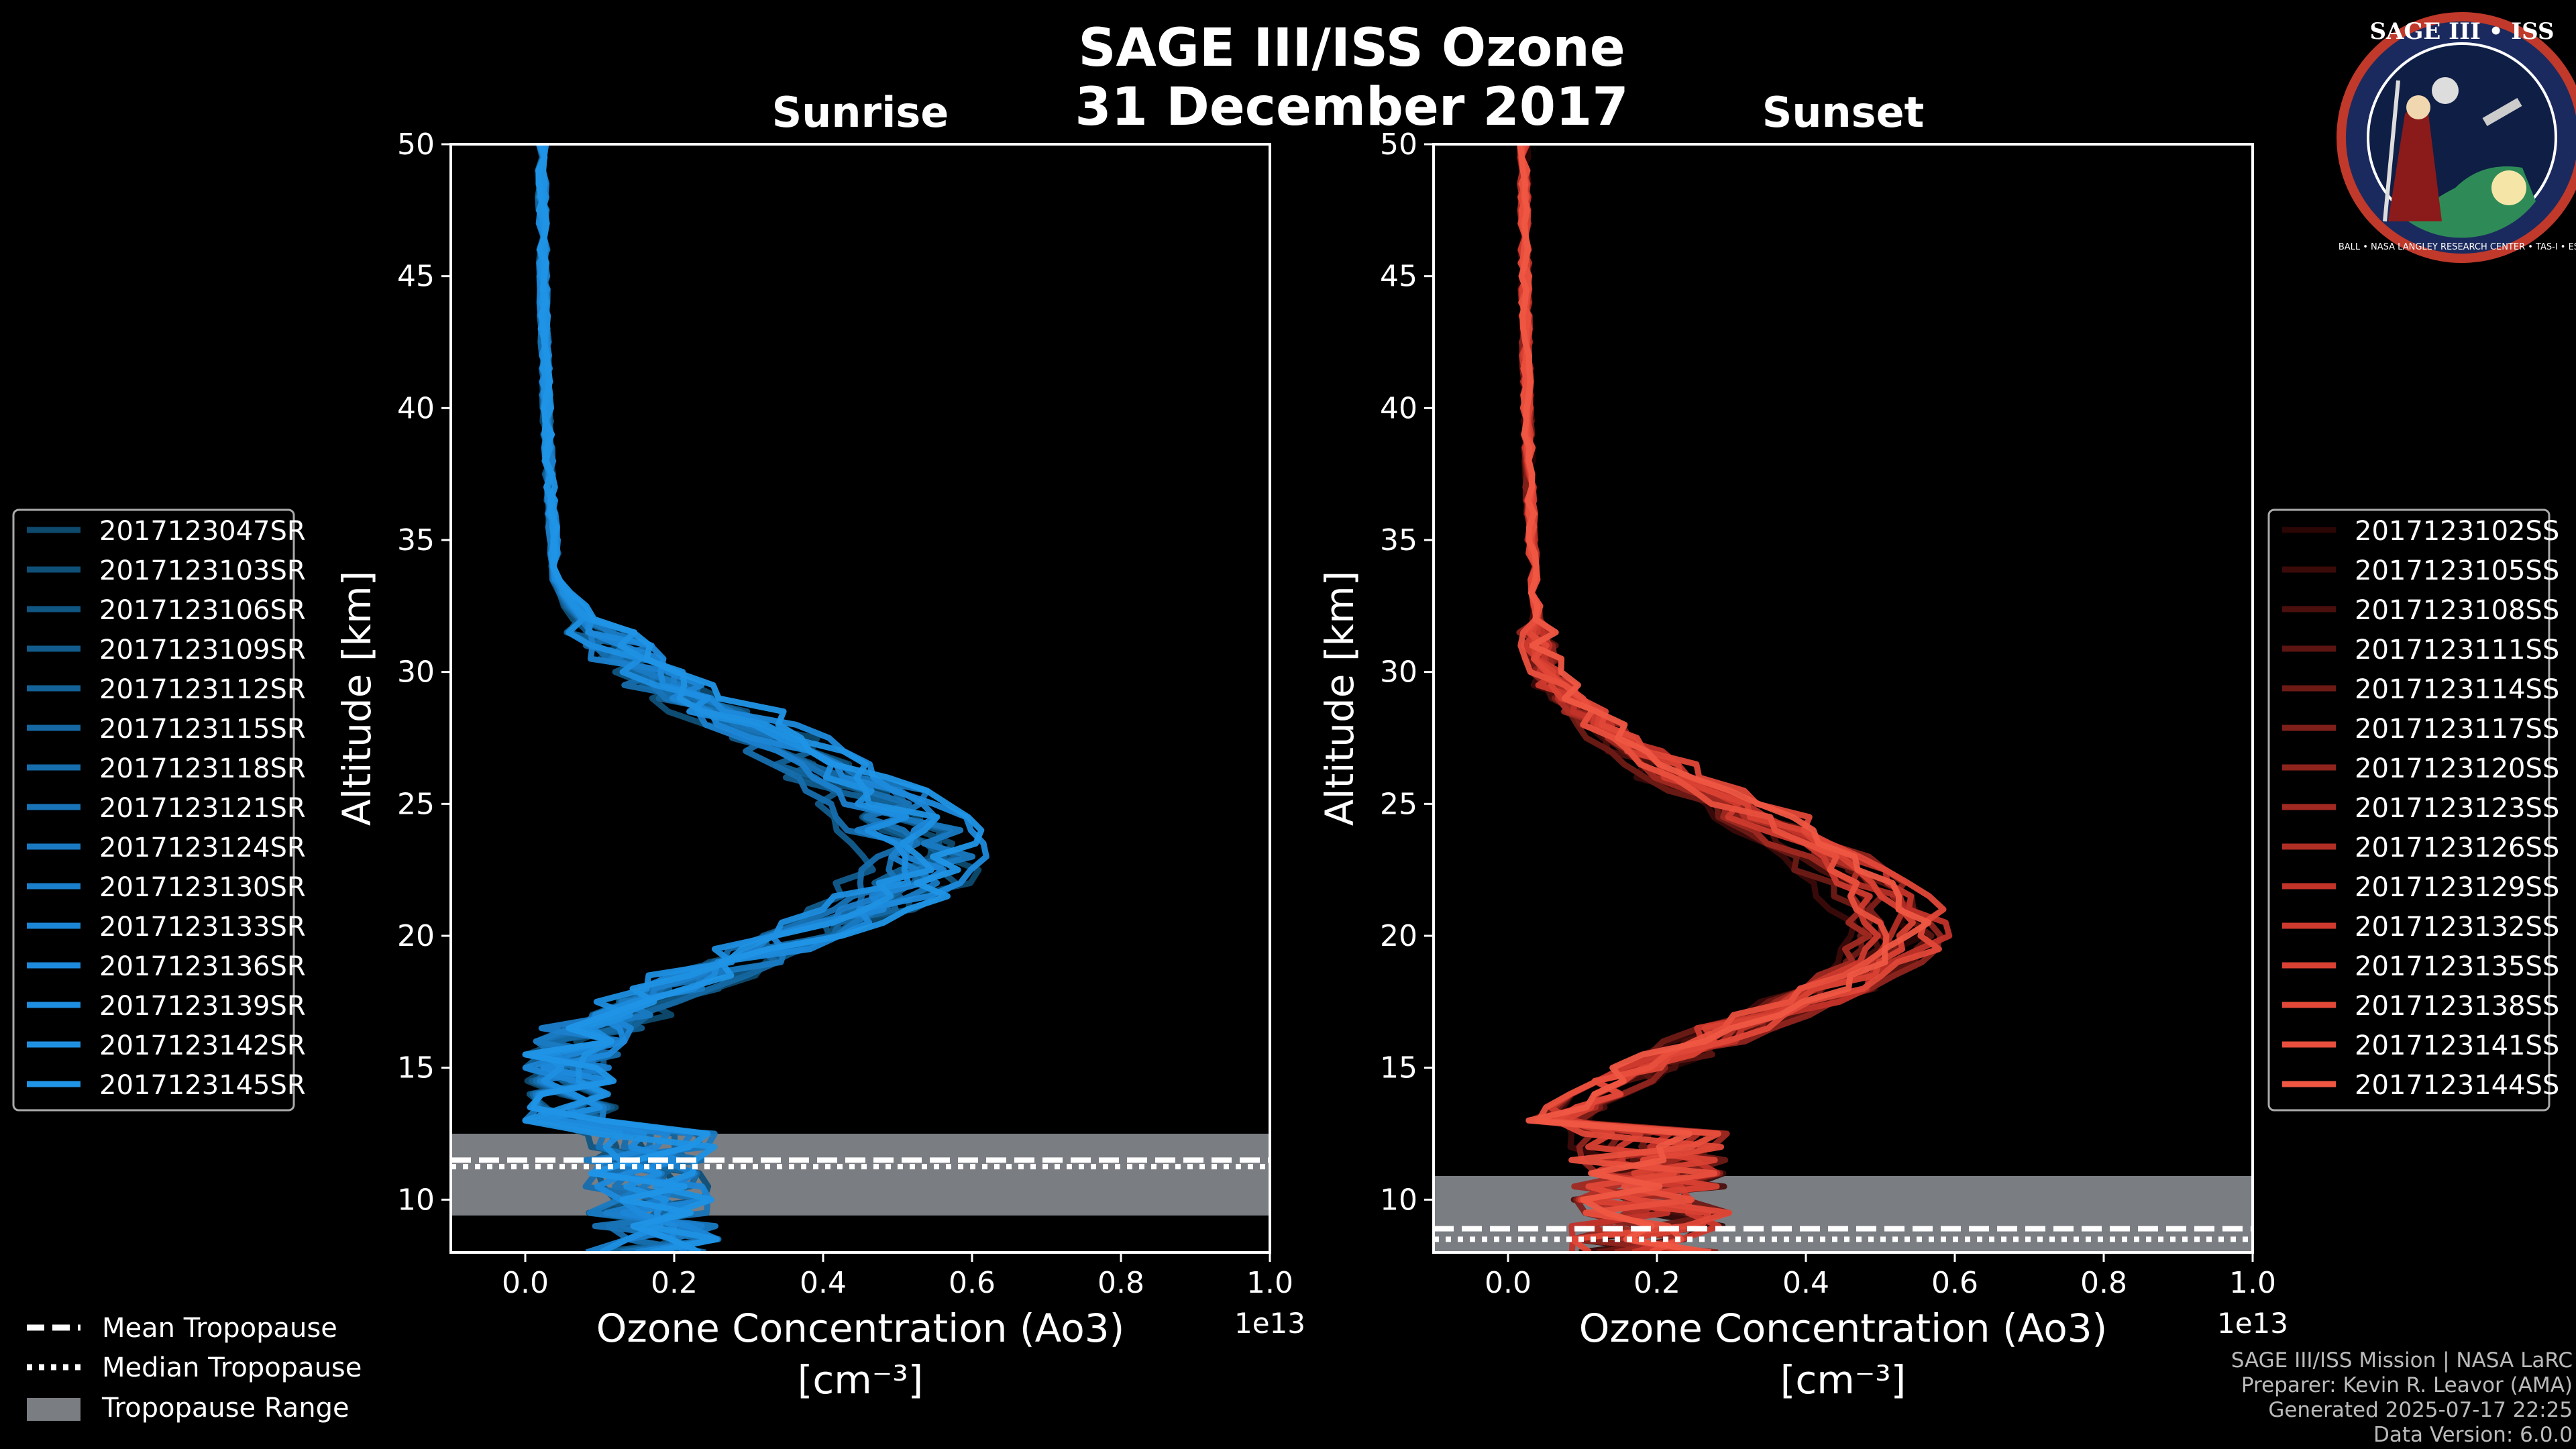 The height and width of the screenshot is (1449, 2576). What do you see at coordinates (202, 808) in the screenshot?
I see `legend-label: 2017123121SR` at bounding box center [202, 808].